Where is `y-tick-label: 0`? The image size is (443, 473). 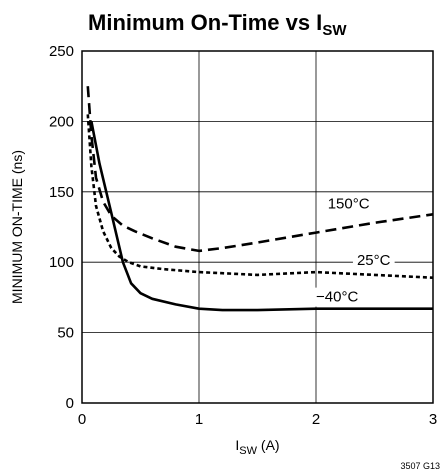 y-tick-label: 0 is located at coordinates (70, 403).